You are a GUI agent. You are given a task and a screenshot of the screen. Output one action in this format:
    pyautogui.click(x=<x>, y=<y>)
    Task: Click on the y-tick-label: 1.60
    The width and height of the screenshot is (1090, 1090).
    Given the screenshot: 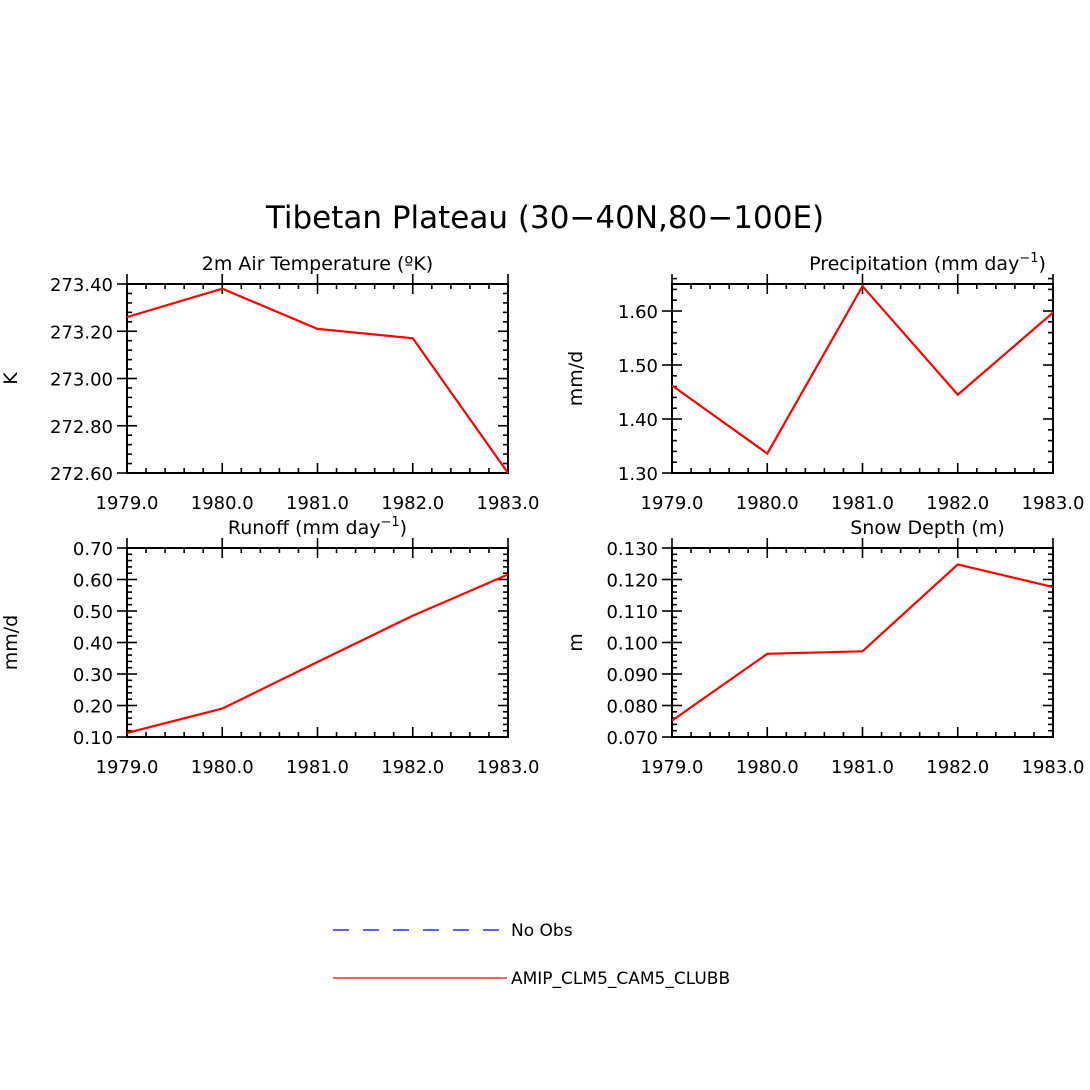 What is the action you would take?
    pyautogui.click(x=638, y=312)
    